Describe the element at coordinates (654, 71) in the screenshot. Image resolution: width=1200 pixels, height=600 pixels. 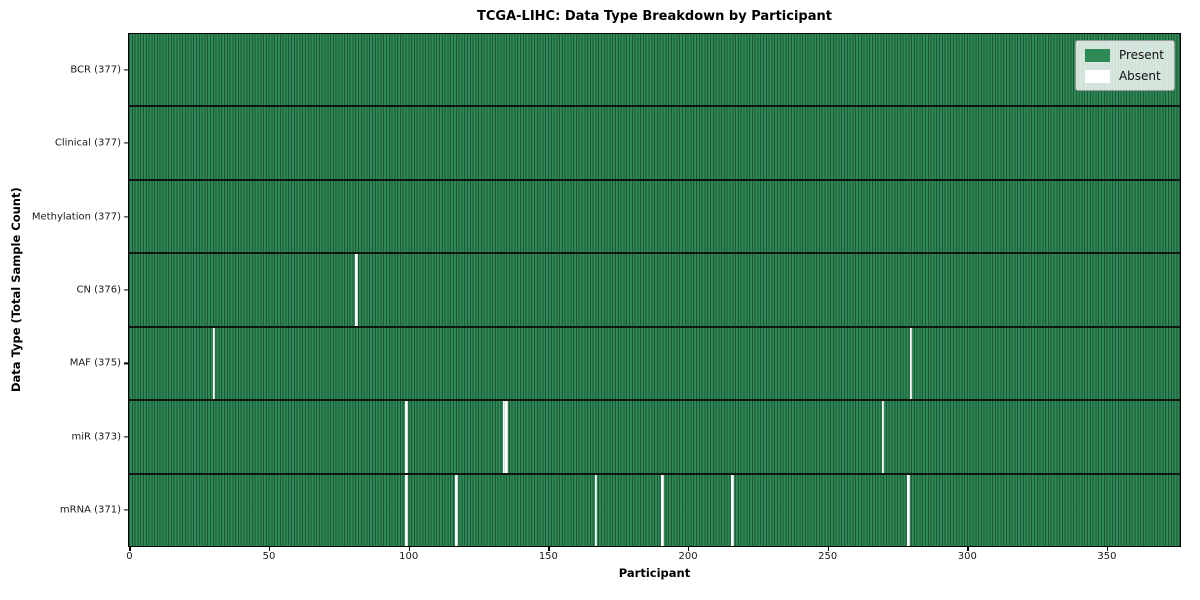
I see `heatmap-row-bcr` at that location.